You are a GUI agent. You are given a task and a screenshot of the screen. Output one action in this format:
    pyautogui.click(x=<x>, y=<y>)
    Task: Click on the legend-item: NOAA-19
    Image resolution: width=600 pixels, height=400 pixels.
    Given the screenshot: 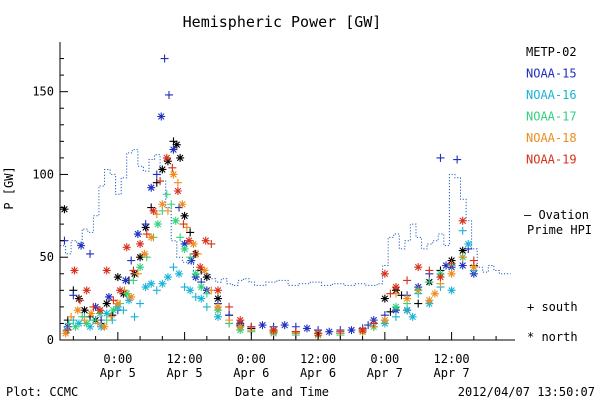 What is the action you would take?
    pyautogui.click(x=551, y=160)
    